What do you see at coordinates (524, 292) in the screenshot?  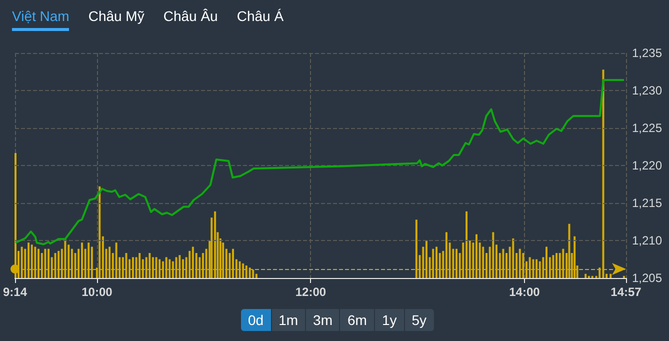 I see `x-tick-label: 14:00` at bounding box center [524, 292].